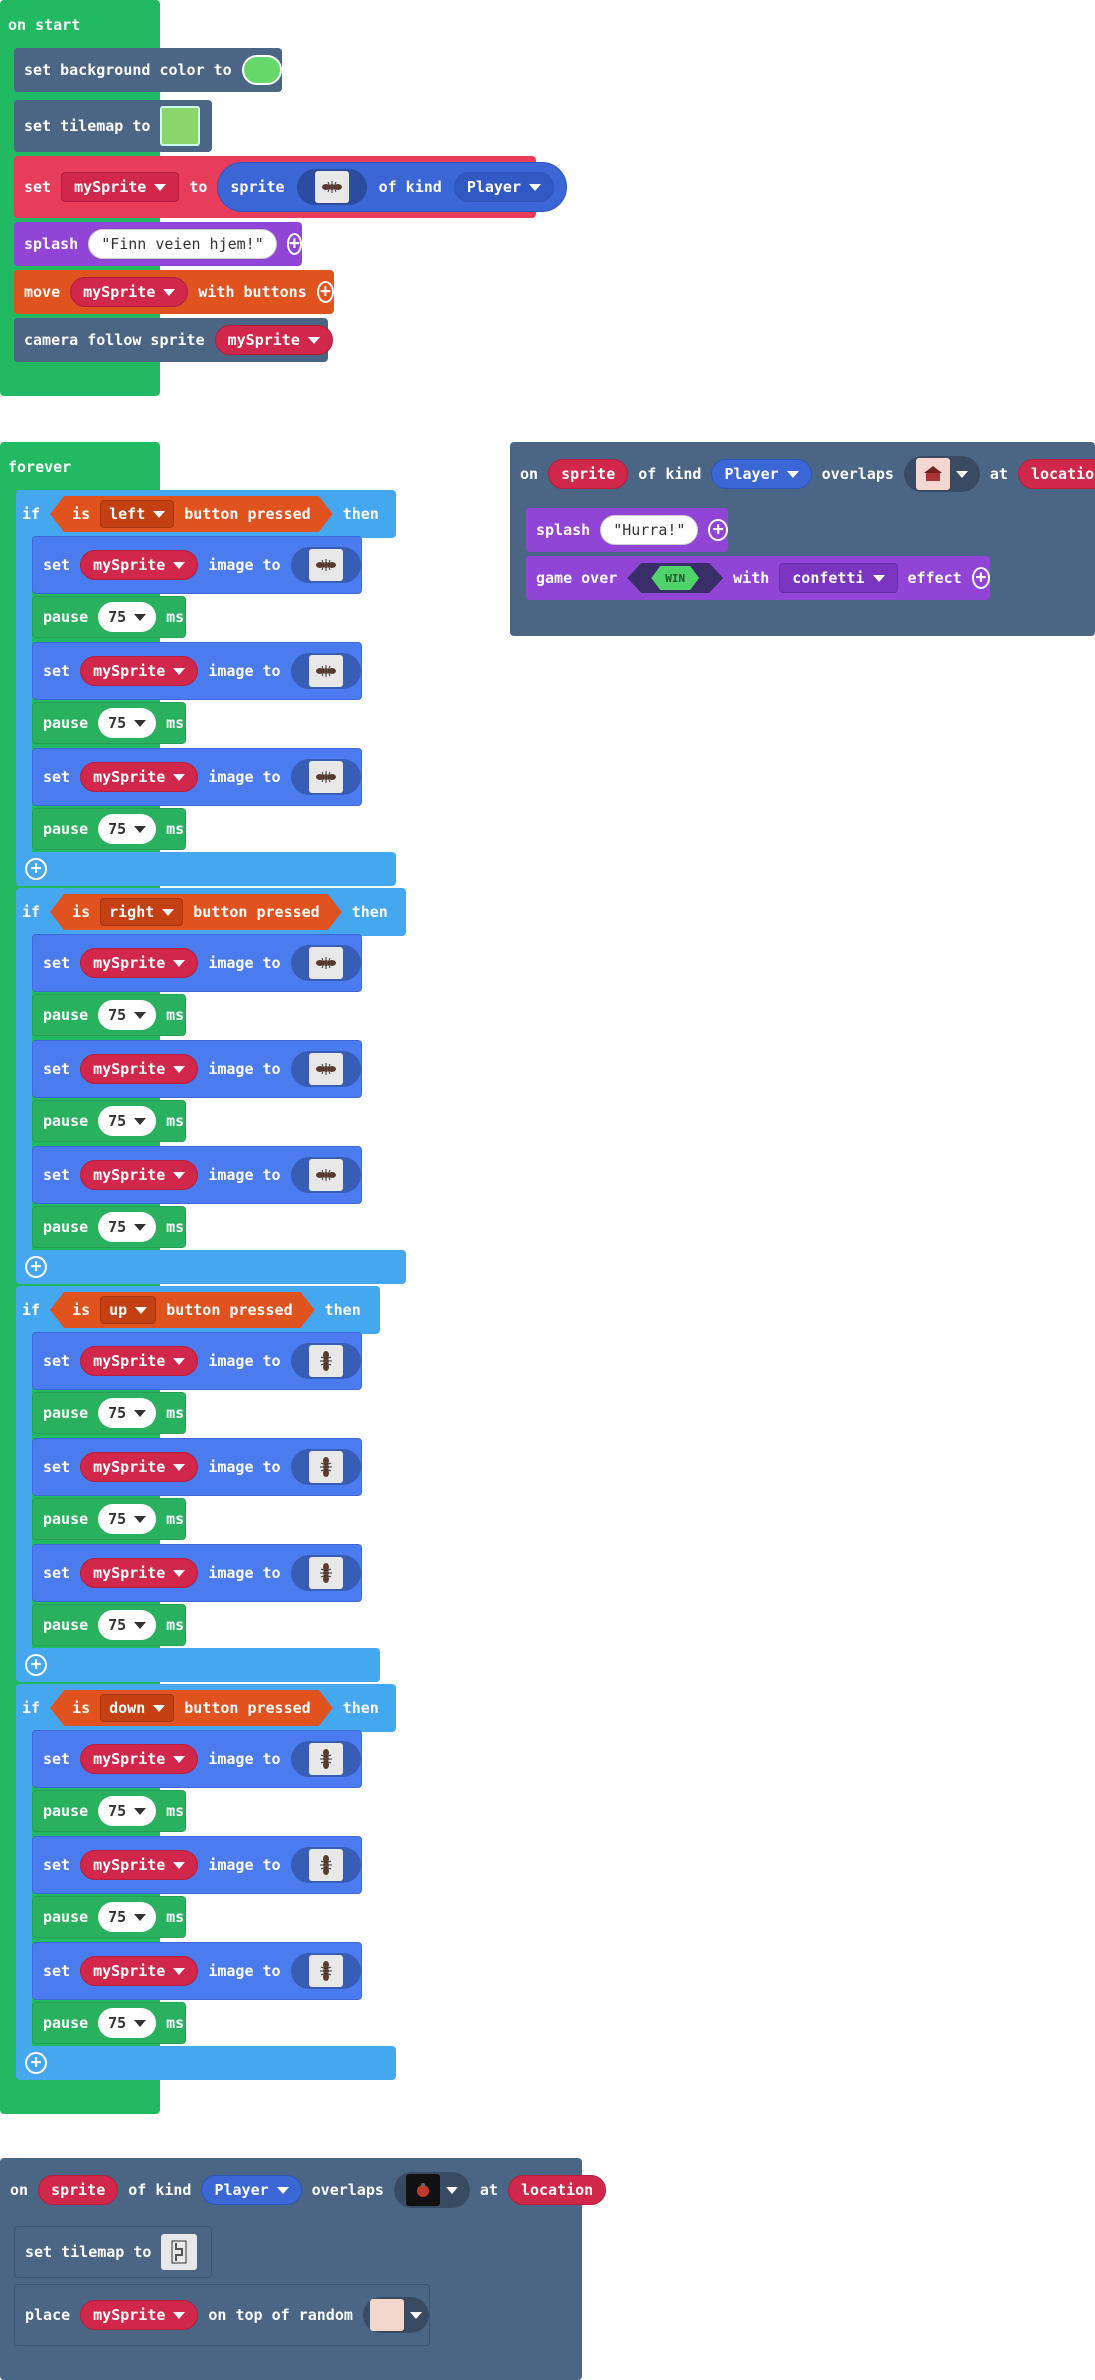 This screenshot has width=1095, height=2380. I want to click on button-pressed-condition: is down button pressed, so click(191, 1708).